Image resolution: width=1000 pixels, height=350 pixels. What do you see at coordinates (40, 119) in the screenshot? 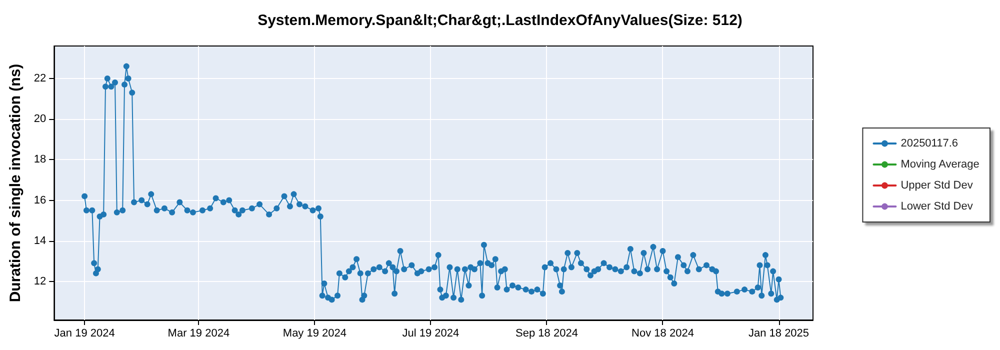
I see `y-tick-label: 20` at bounding box center [40, 119].